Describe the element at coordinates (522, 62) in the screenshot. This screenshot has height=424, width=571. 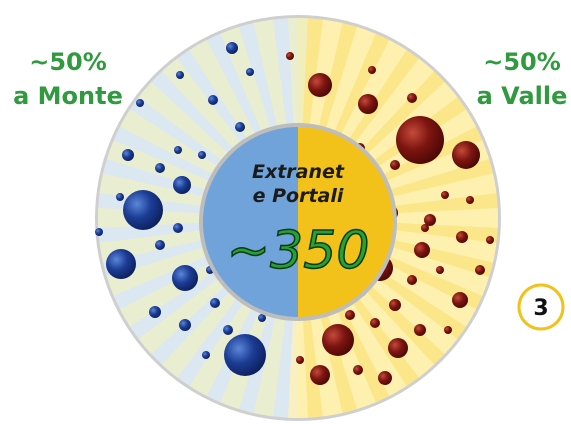
I see `right-percent: ~50%` at that location.